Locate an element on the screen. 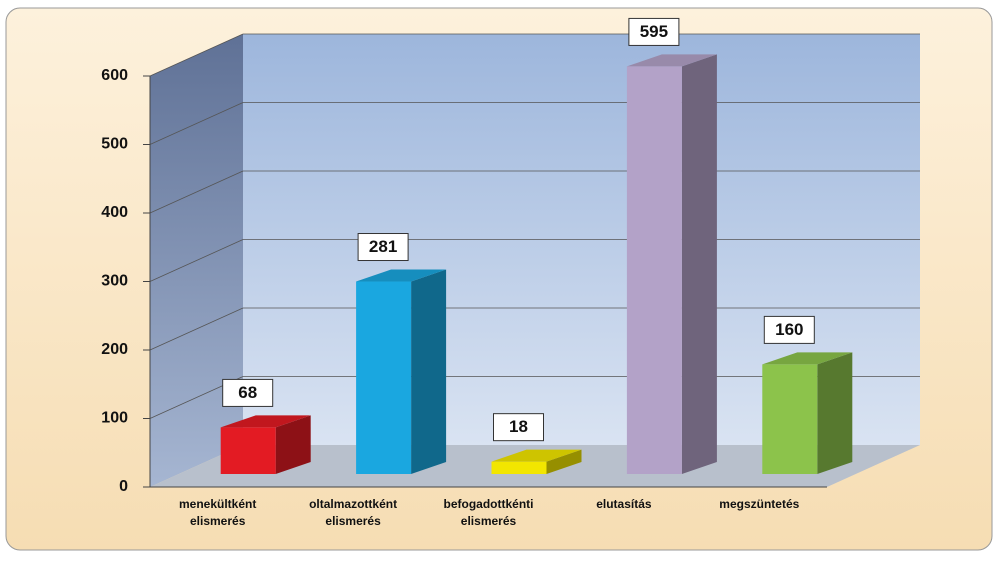 The width and height of the screenshot is (998, 562). bar: 281 is located at coordinates (401, 353).